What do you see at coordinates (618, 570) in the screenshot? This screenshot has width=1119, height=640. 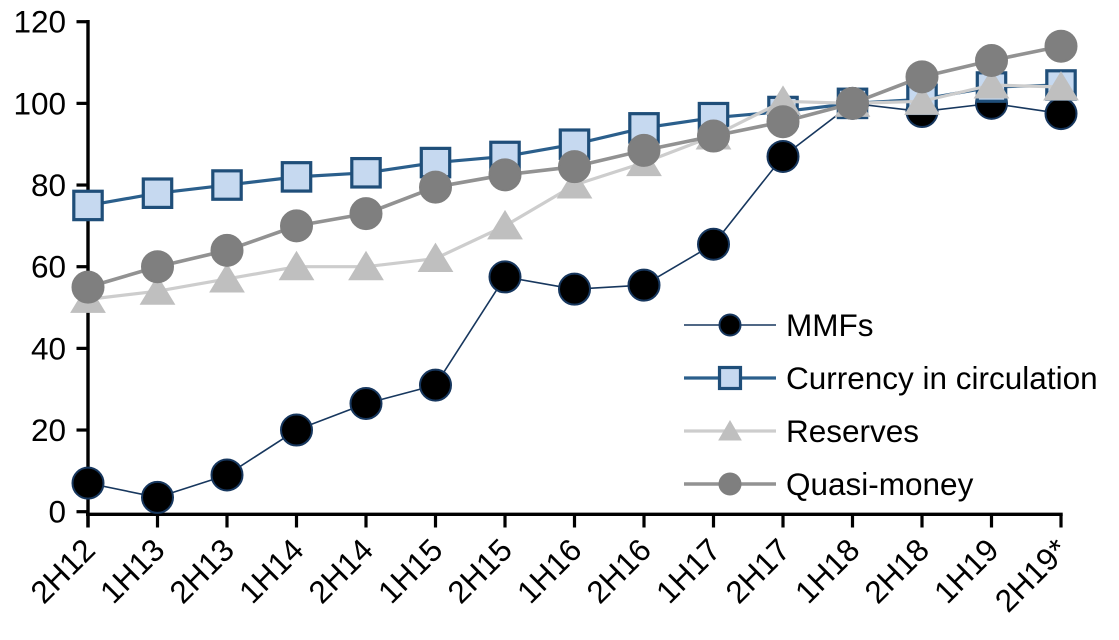 I see `x-tick-label: 2H16` at bounding box center [618, 570].